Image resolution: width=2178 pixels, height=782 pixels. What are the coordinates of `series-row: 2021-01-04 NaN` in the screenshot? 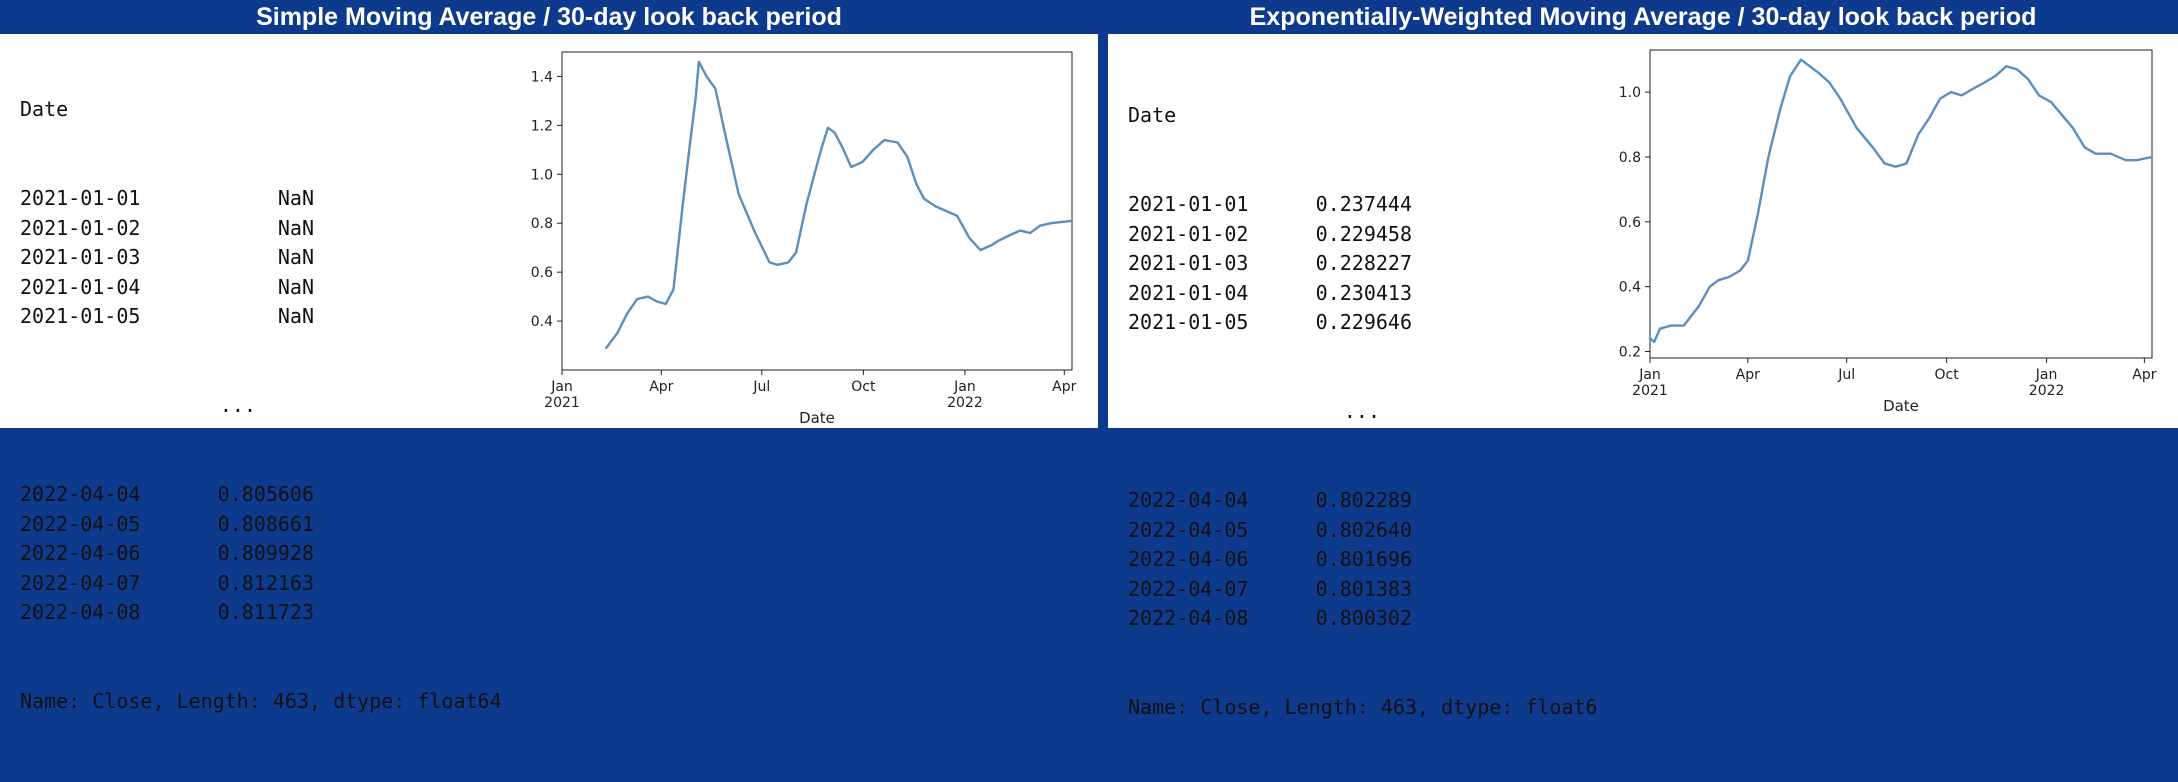 It's located at (275, 288).